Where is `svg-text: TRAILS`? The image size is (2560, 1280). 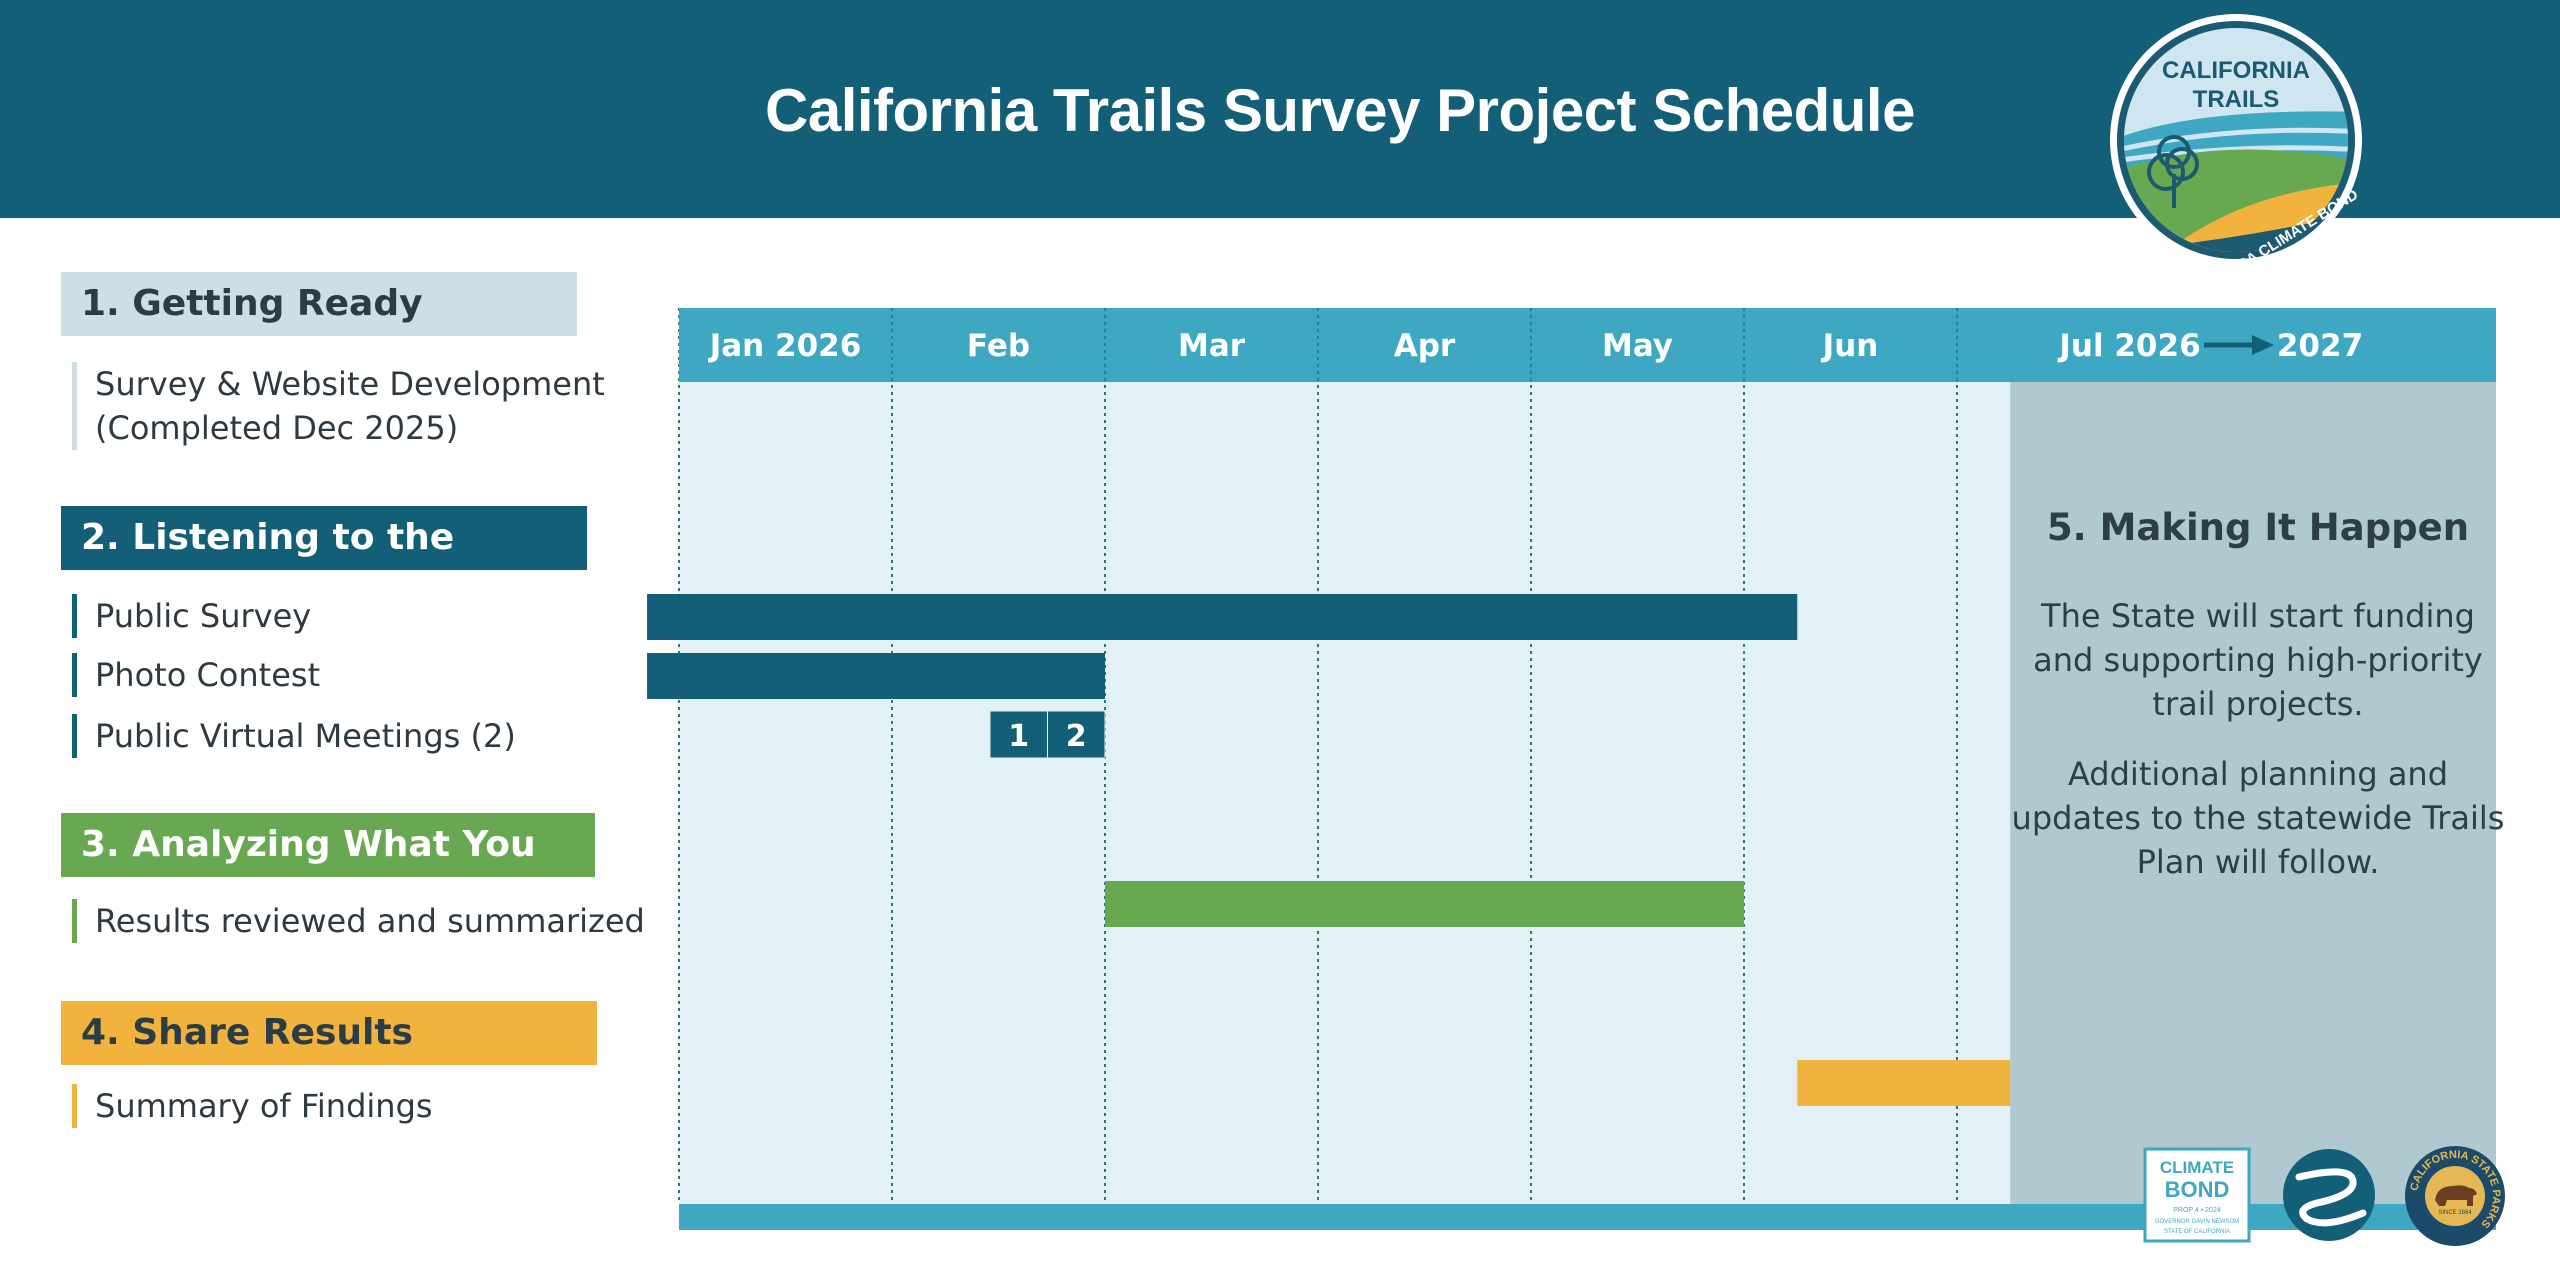
svg-text: TRAILS is located at coordinates (2236, 99).